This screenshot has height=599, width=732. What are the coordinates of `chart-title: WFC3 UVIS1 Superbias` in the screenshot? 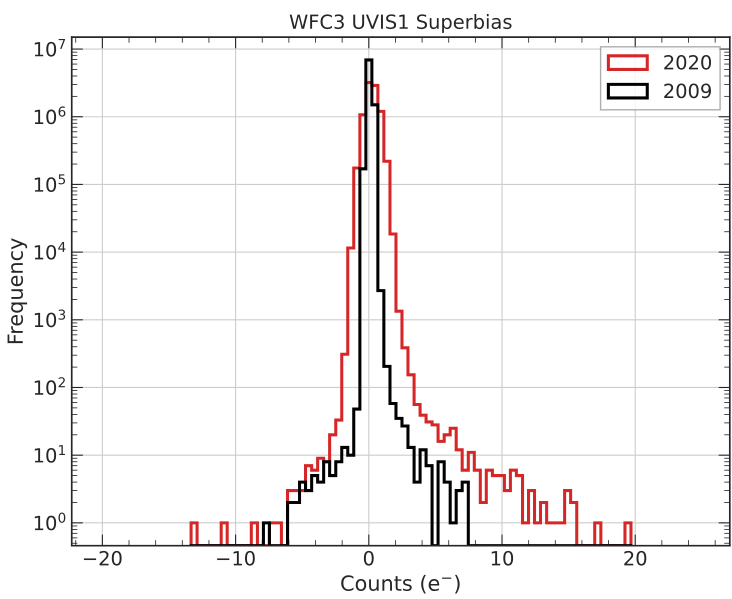 It's located at (401, 23).